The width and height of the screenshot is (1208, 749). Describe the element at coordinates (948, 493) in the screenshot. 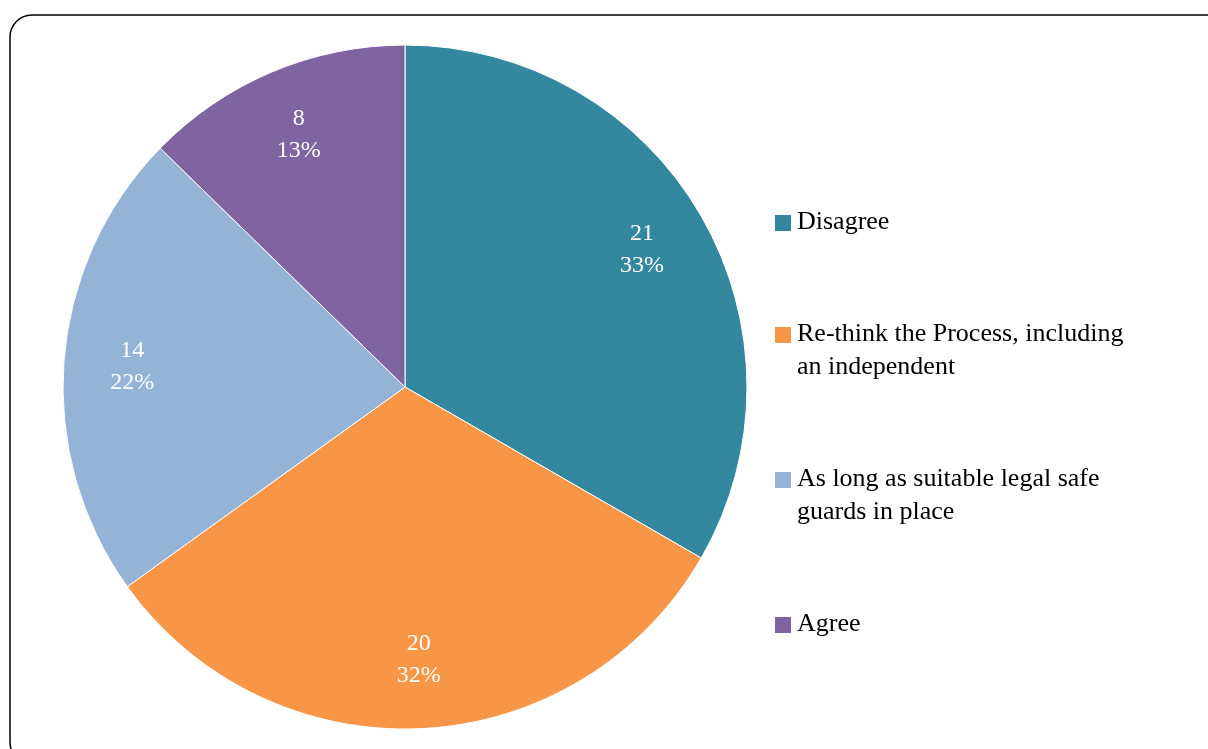

I see `legend-label: As long as suitable legal safe guards in place` at that location.